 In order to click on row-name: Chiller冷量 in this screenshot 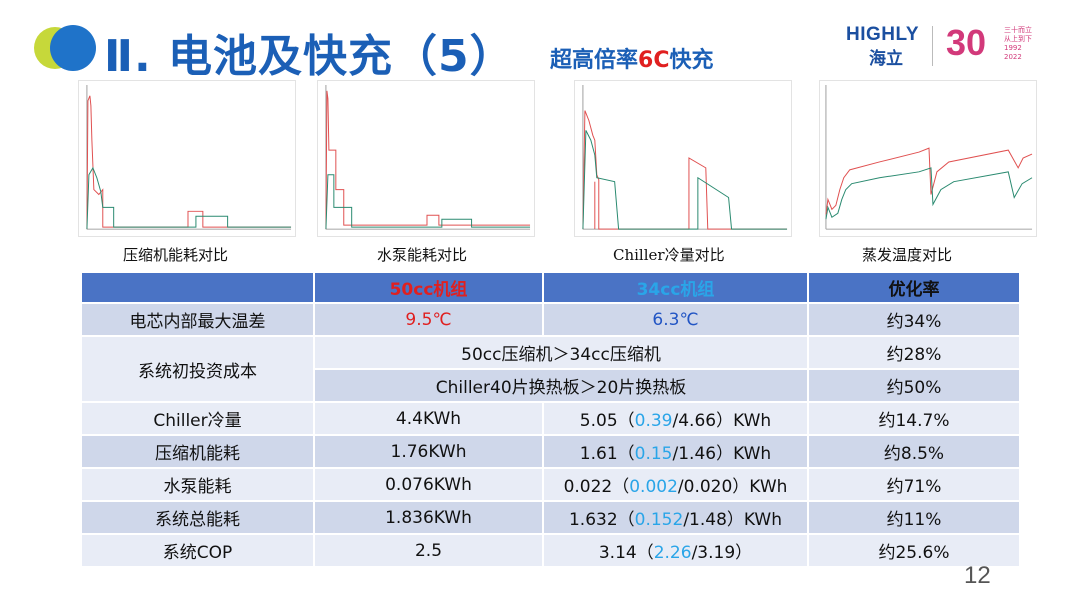, I will do `click(197, 418)`.